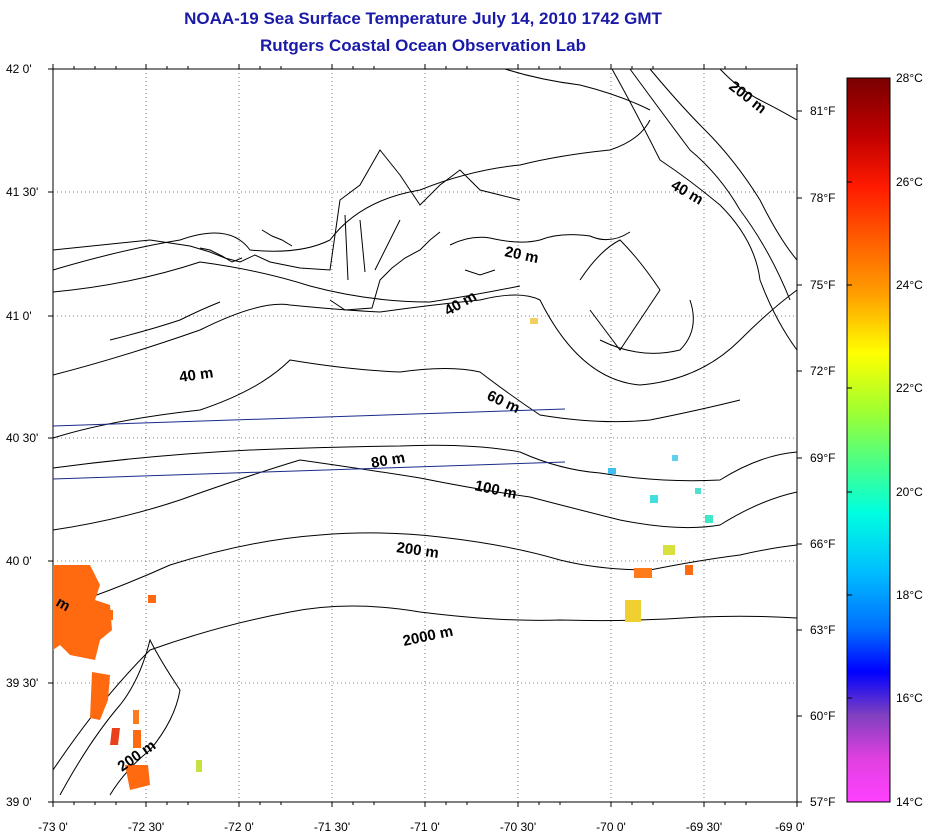 This screenshot has width=936, height=840. What do you see at coordinates (822, 111) in the screenshot?
I see `fahrenheit-label: 81°F` at bounding box center [822, 111].